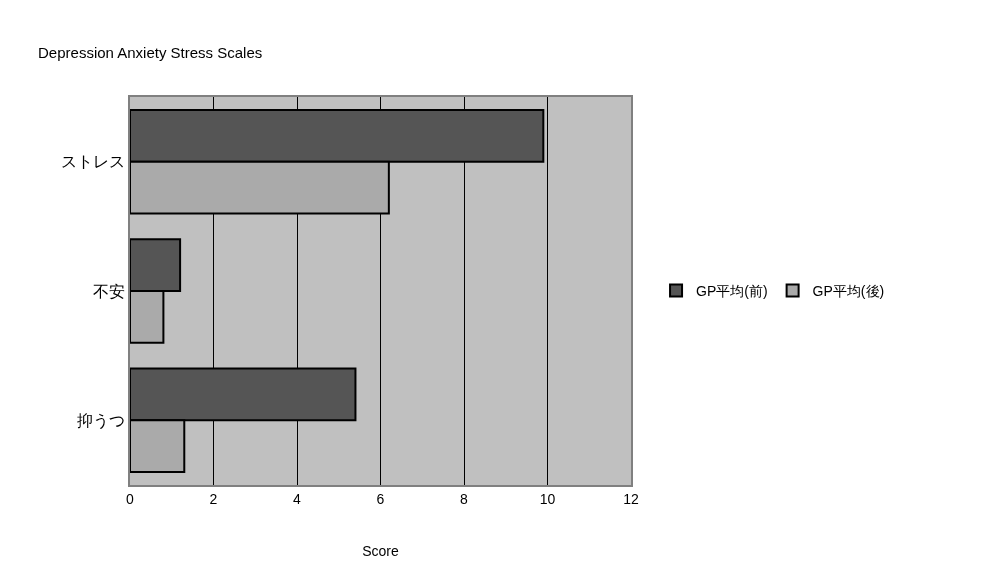 The height and width of the screenshot is (588, 1001). I want to click on legend-label: GP平均(後), so click(848, 291).